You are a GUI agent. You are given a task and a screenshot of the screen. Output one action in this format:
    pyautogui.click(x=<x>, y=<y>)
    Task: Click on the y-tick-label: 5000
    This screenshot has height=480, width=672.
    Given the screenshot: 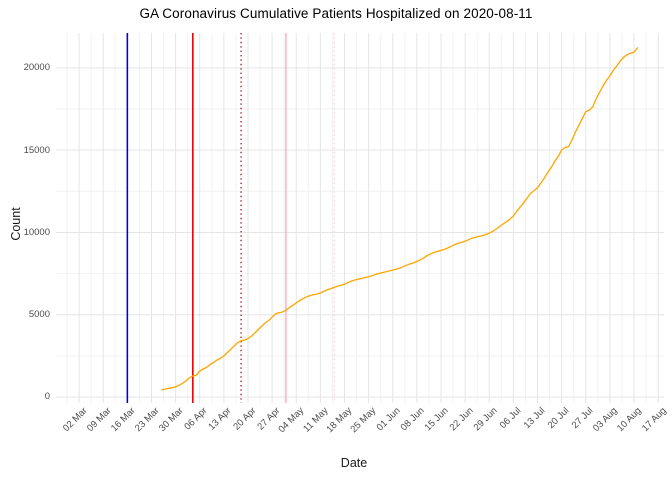 What is the action you would take?
    pyautogui.click(x=39, y=315)
    